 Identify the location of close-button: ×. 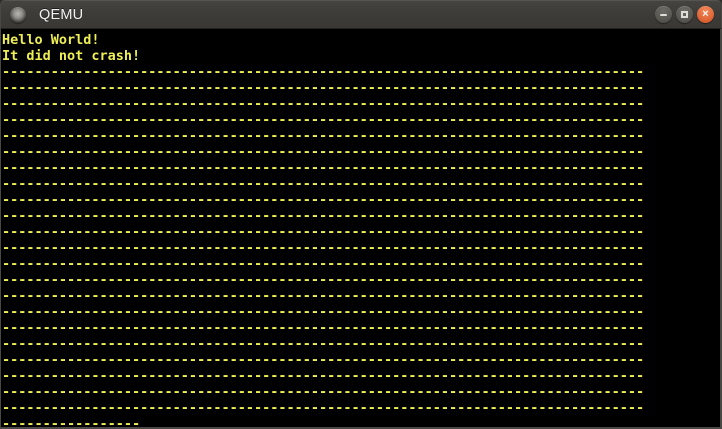
(705, 14).